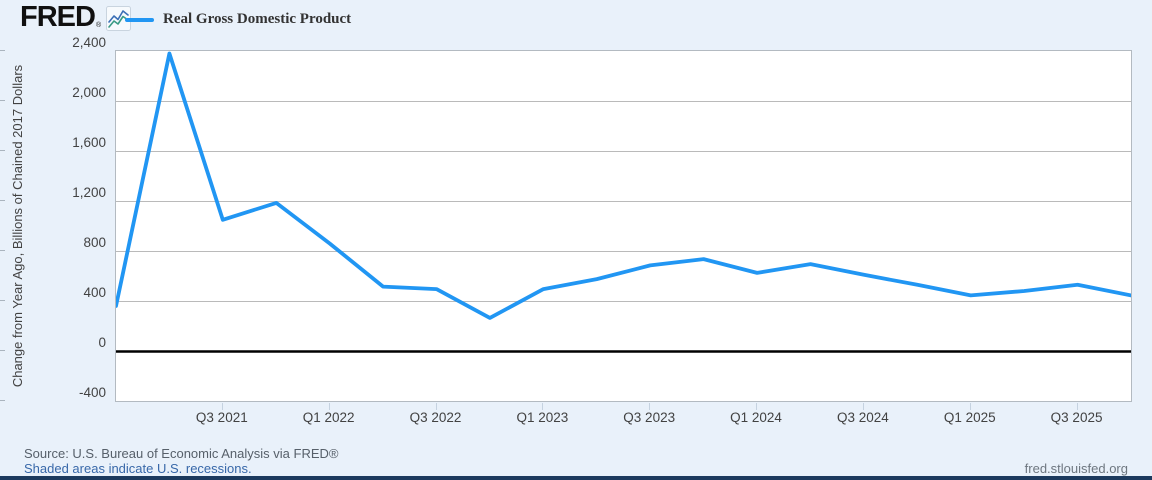 The width and height of the screenshot is (1152, 480). I want to click on fred-site-link: fred.stlouisfed.org, so click(1076, 468).